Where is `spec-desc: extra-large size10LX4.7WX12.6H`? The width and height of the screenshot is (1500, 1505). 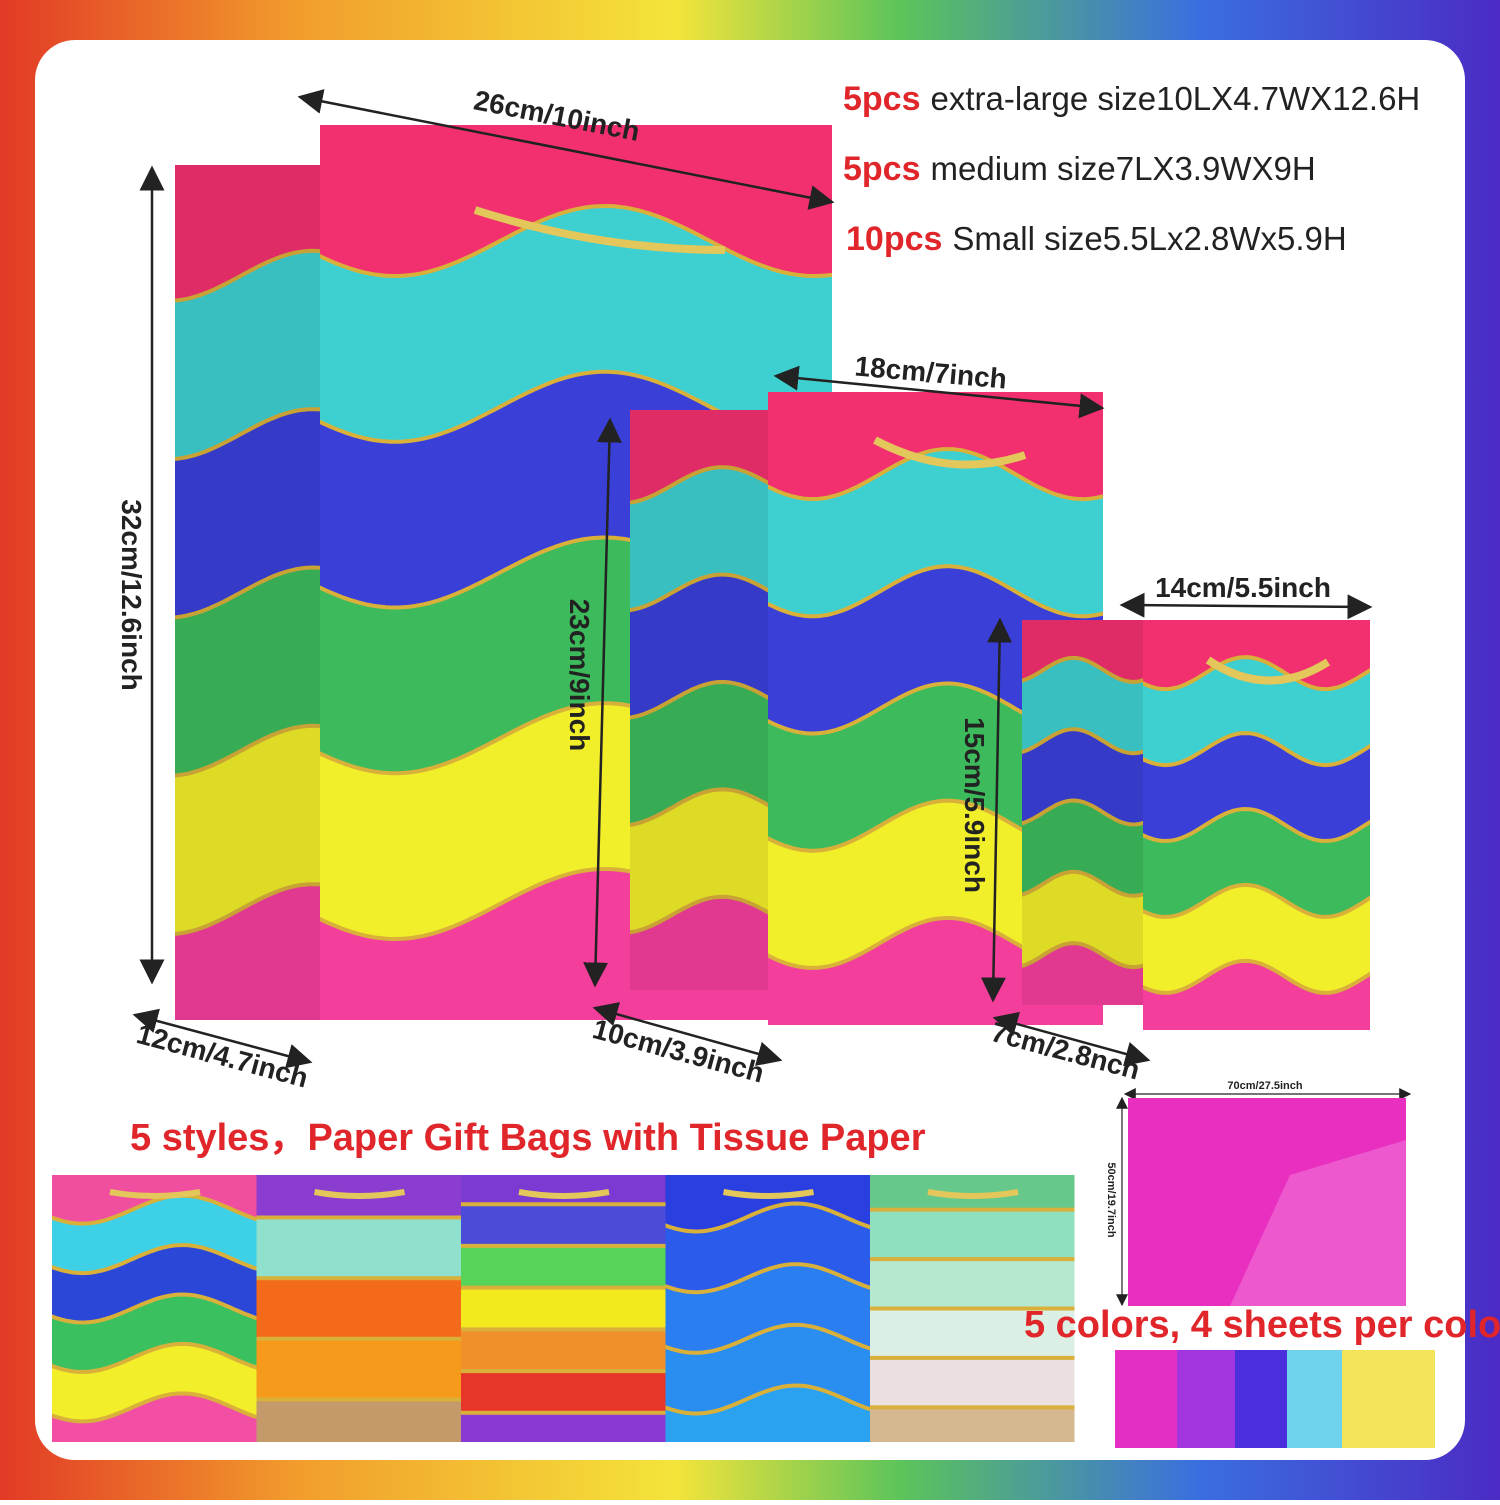
spec-desc: extra-large size10LX4.7WX12.6H is located at coordinates (1176, 98).